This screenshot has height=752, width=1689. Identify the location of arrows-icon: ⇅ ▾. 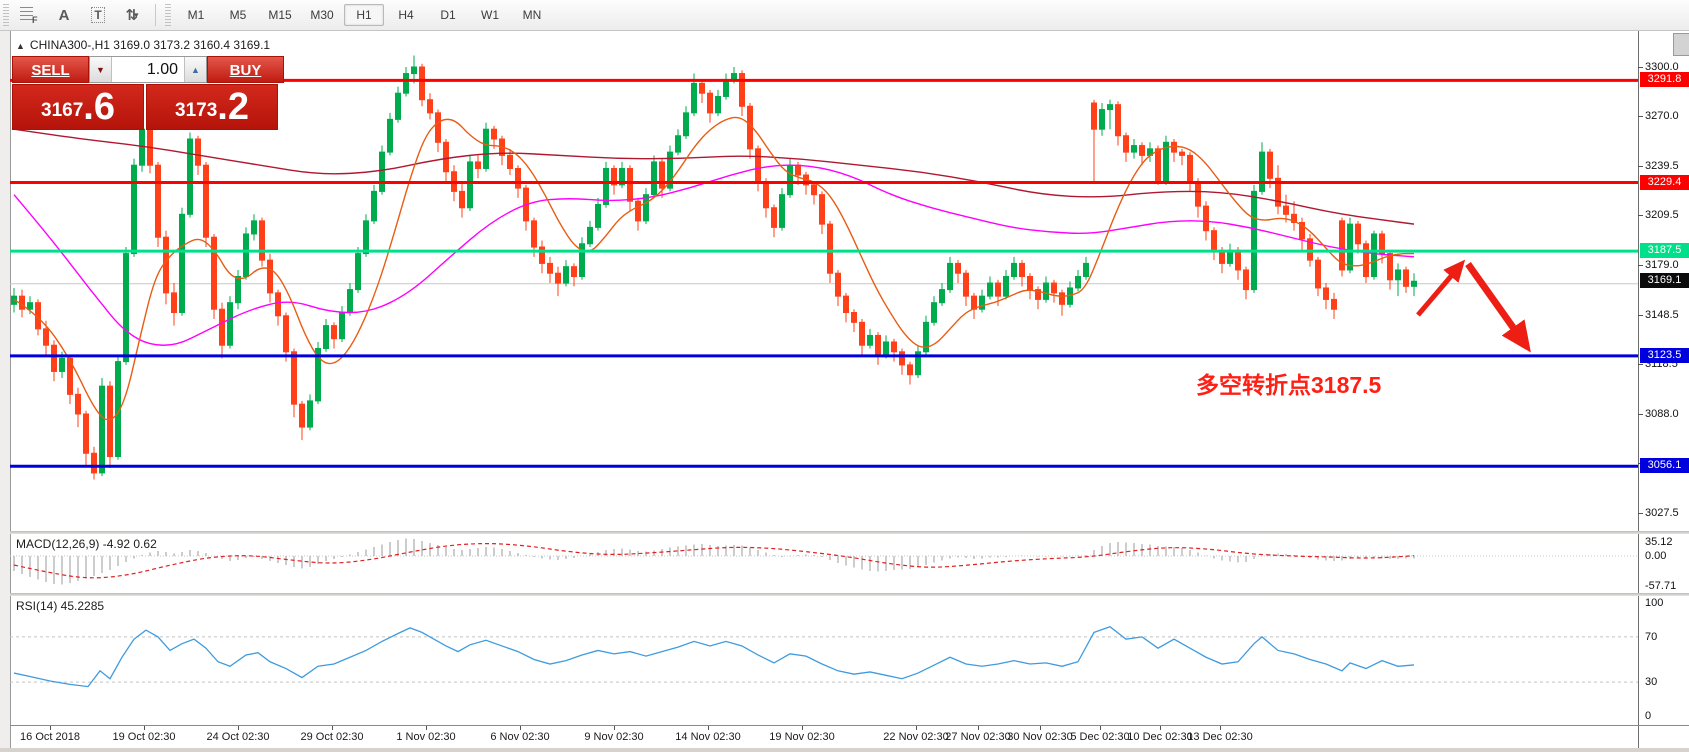
(132, 15).